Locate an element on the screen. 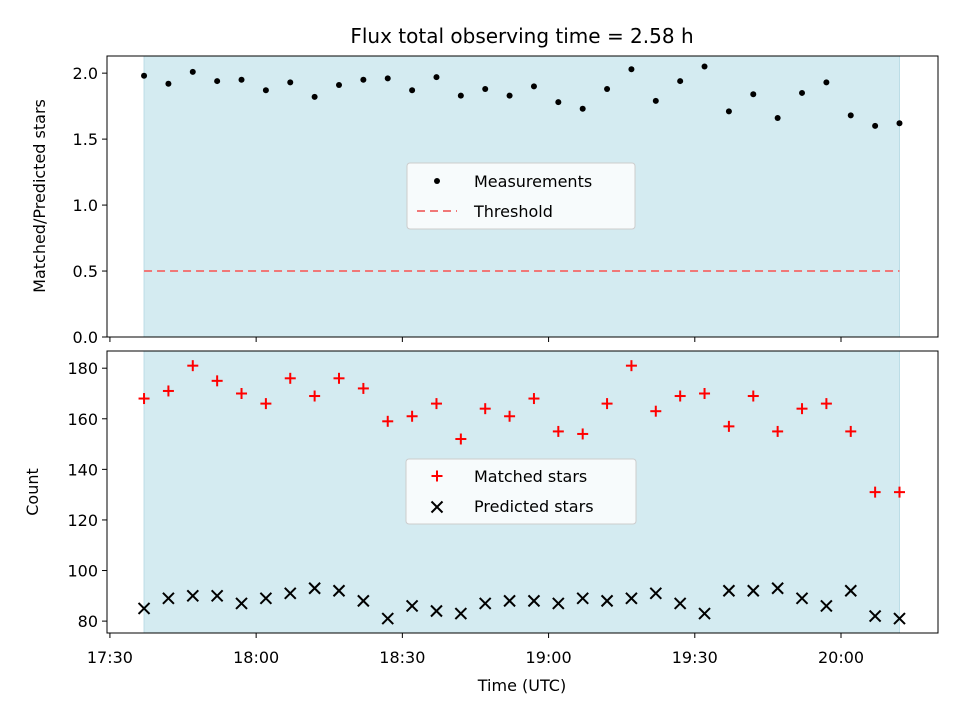 Image resolution: width=960 pixels, height=720 pixels. y-tick-label: 80 is located at coordinates (88, 621).